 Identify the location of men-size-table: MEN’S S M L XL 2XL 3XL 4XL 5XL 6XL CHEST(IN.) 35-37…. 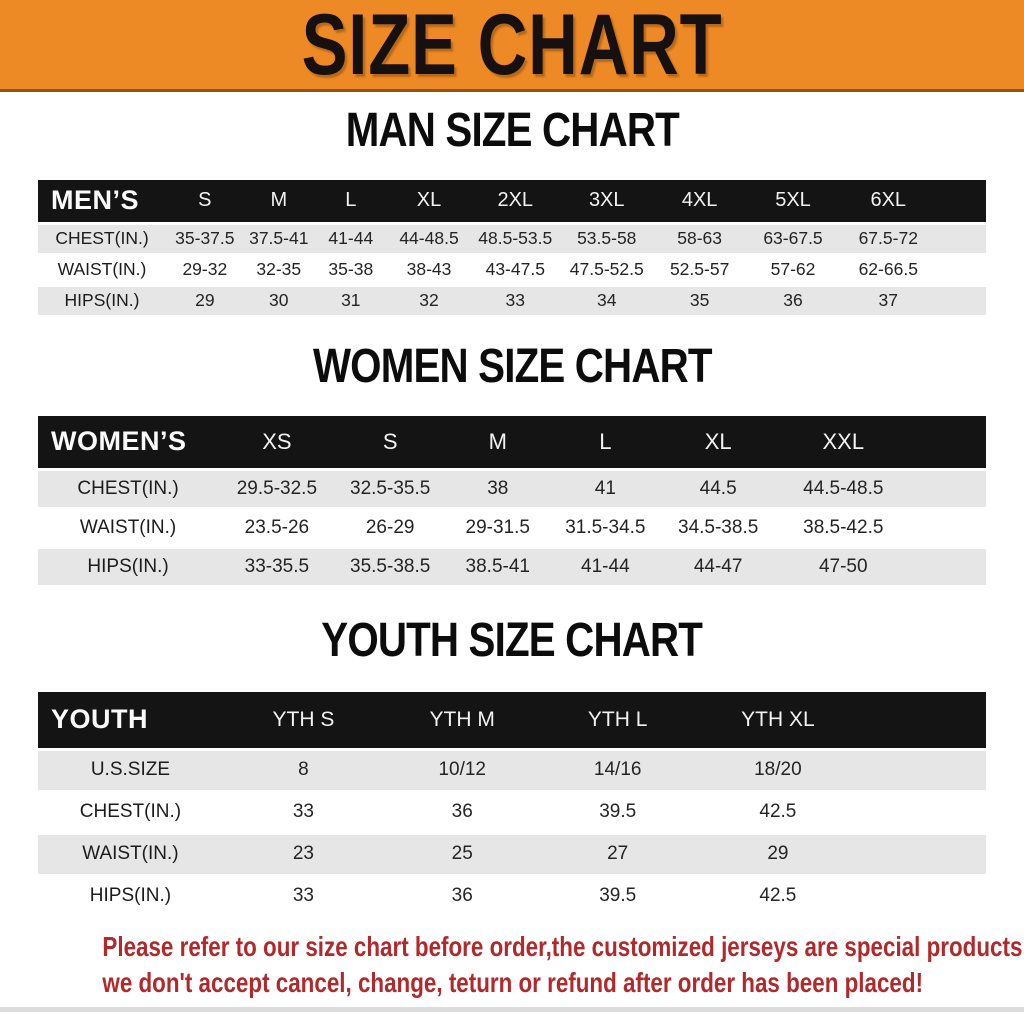
(512, 249).